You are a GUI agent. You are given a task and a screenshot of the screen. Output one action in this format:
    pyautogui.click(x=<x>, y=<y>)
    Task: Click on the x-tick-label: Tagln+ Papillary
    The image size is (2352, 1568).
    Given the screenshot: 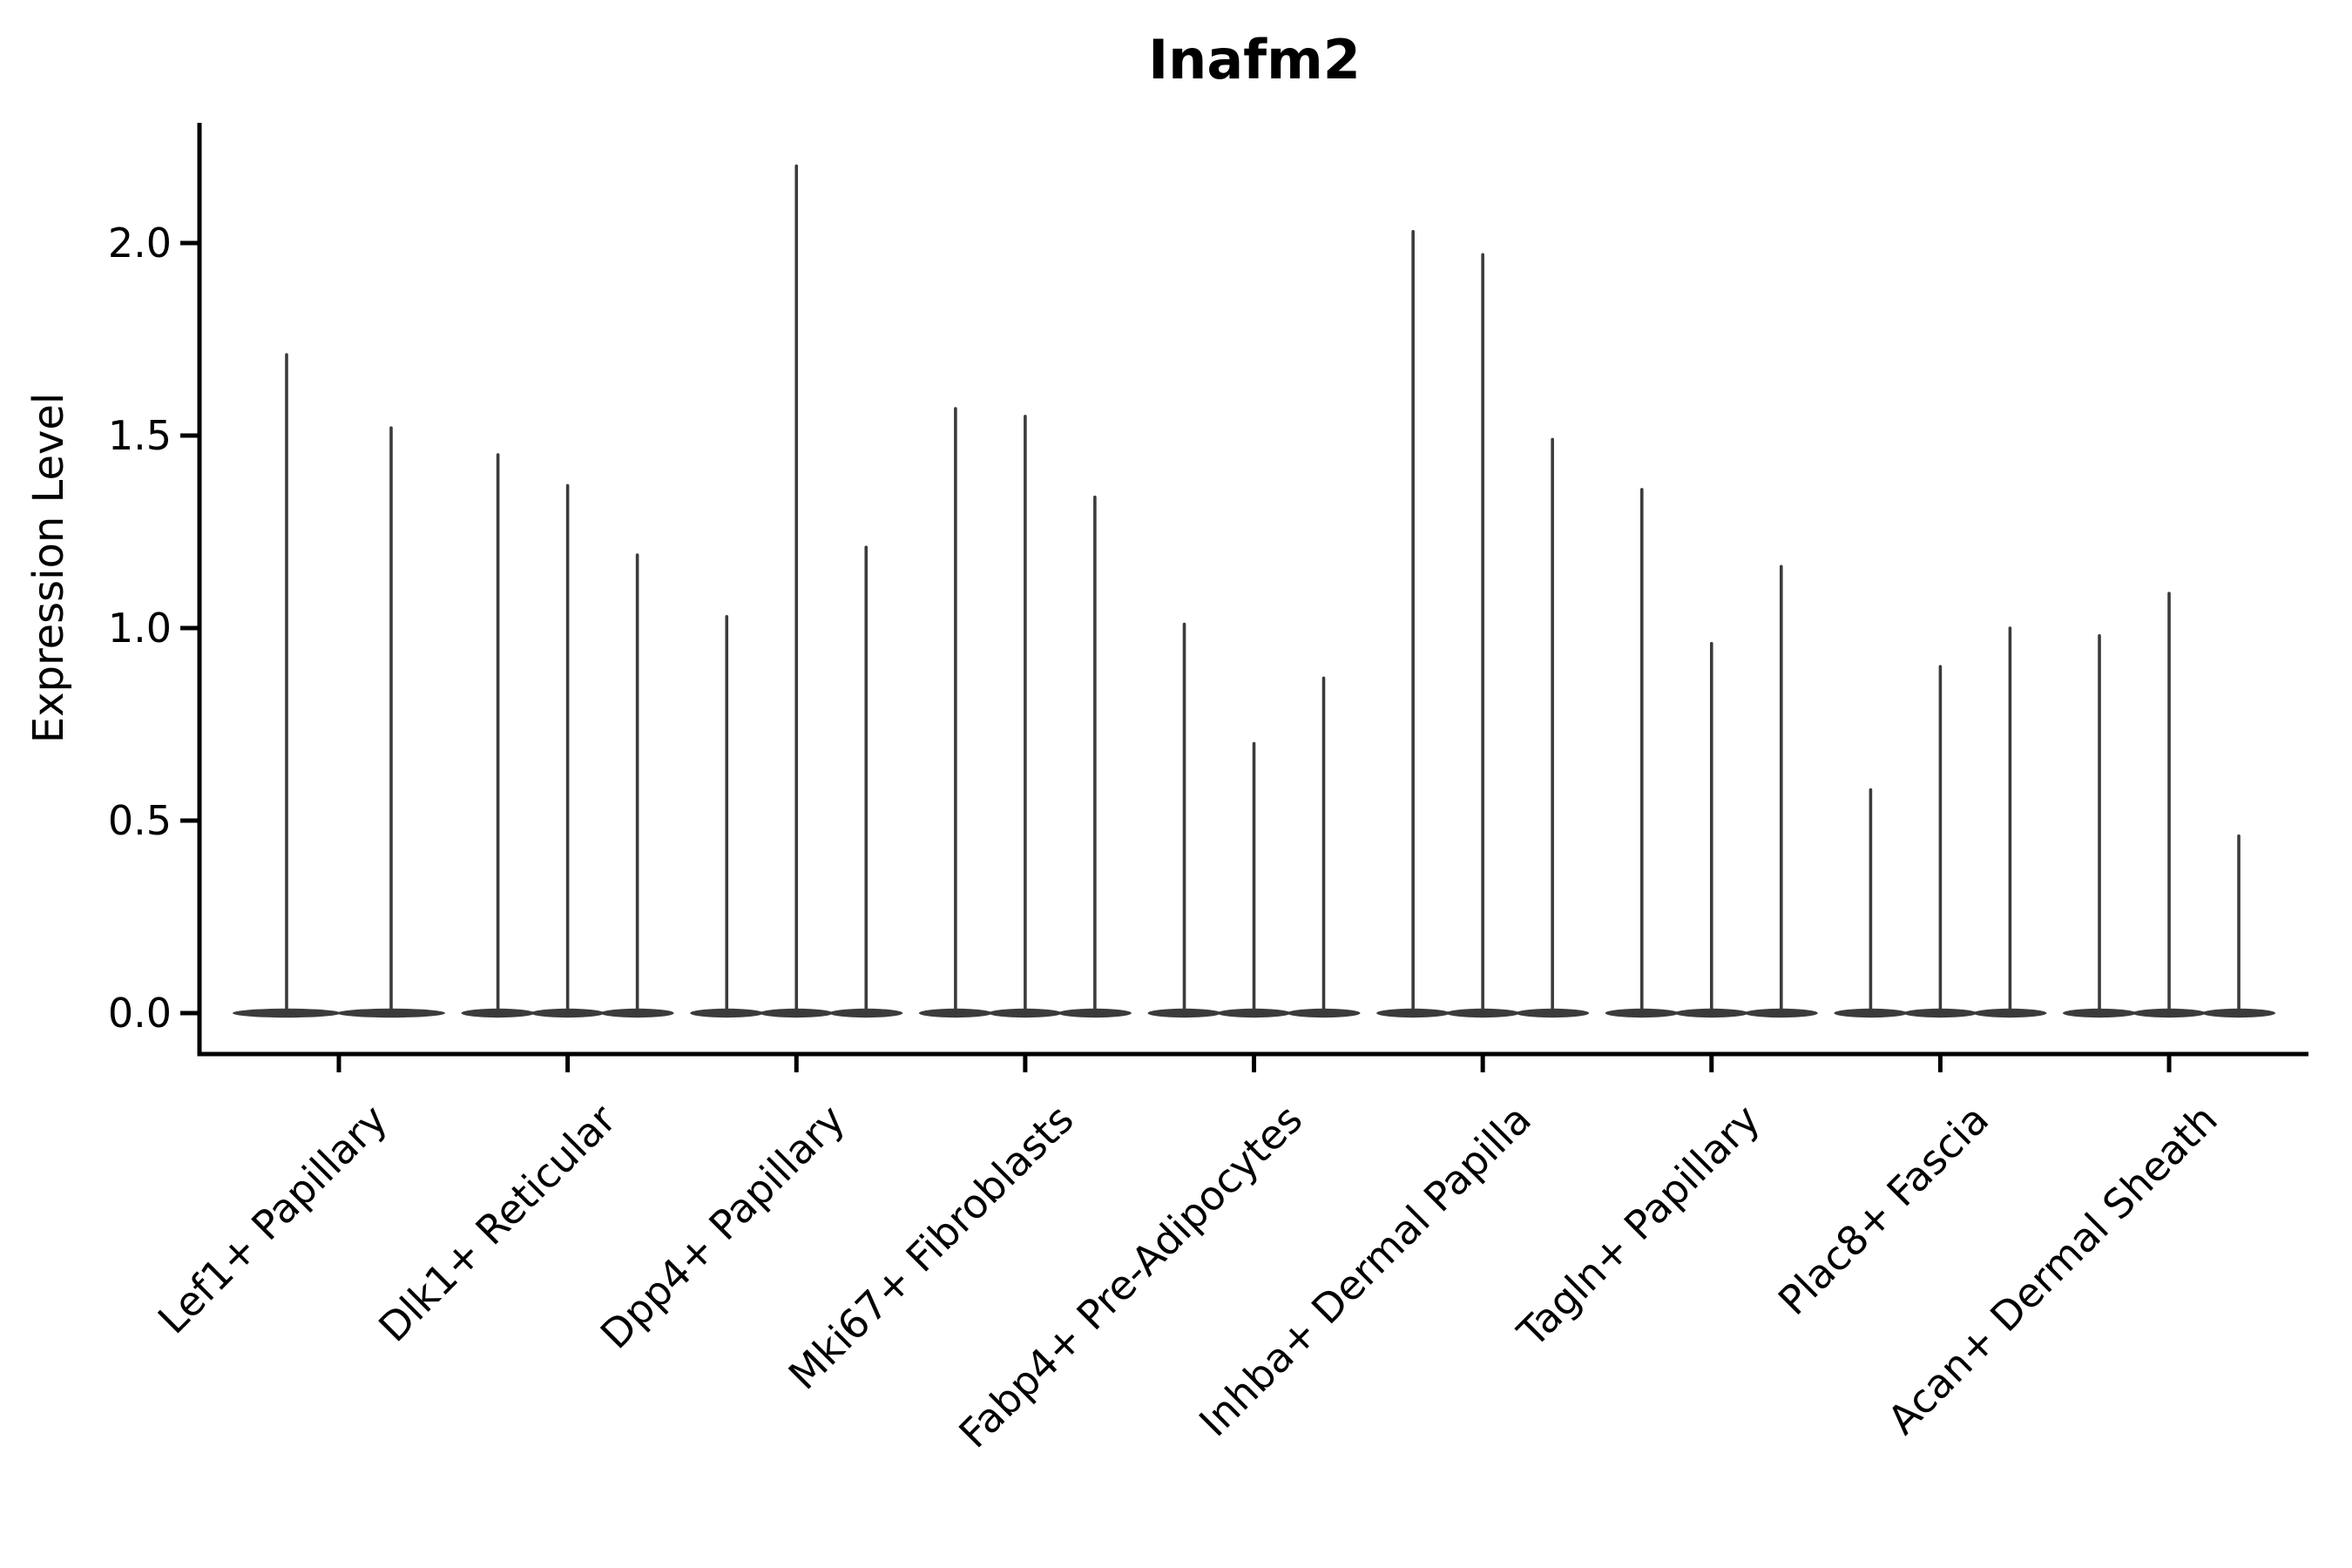 What is the action you would take?
    pyautogui.click(x=1638, y=1226)
    